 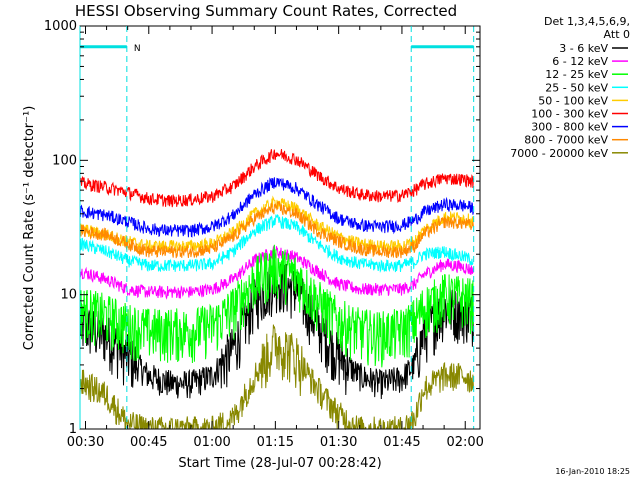 What do you see at coordinates (573, 100) in the screenshot?
I see `legend-entry-label: 50 - 100 keV` at bounding box center [573, 100].